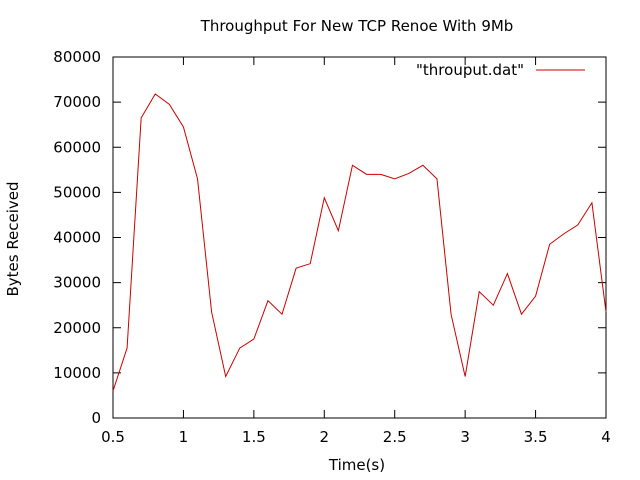  What do you see at coordinates (96, 418) in the screenshot?
I see `y-tick-label: 0` at bounding box center [96, 418].